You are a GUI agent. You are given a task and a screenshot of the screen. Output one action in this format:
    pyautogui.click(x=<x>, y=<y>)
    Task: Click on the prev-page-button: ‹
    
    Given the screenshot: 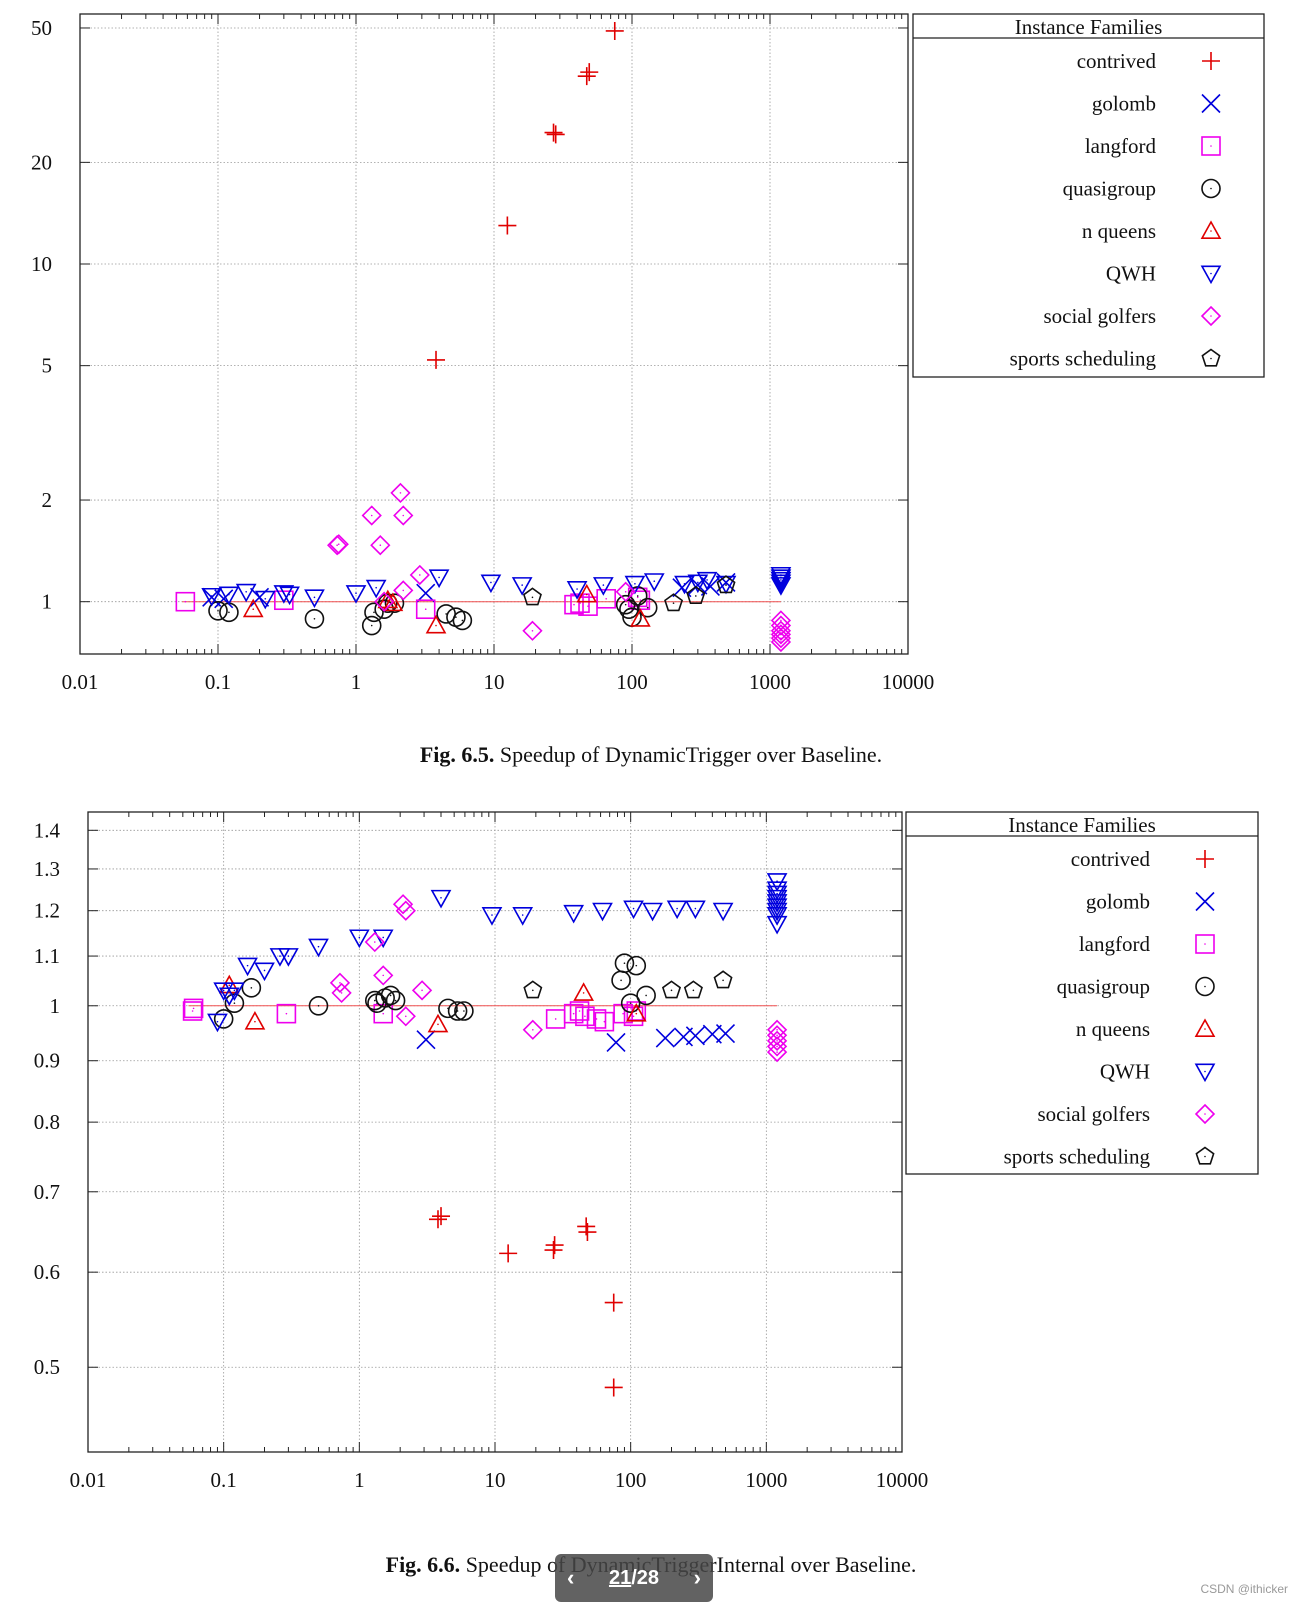 What is the action you would take?
    pyautogui.click(x=571, y=1577)
    